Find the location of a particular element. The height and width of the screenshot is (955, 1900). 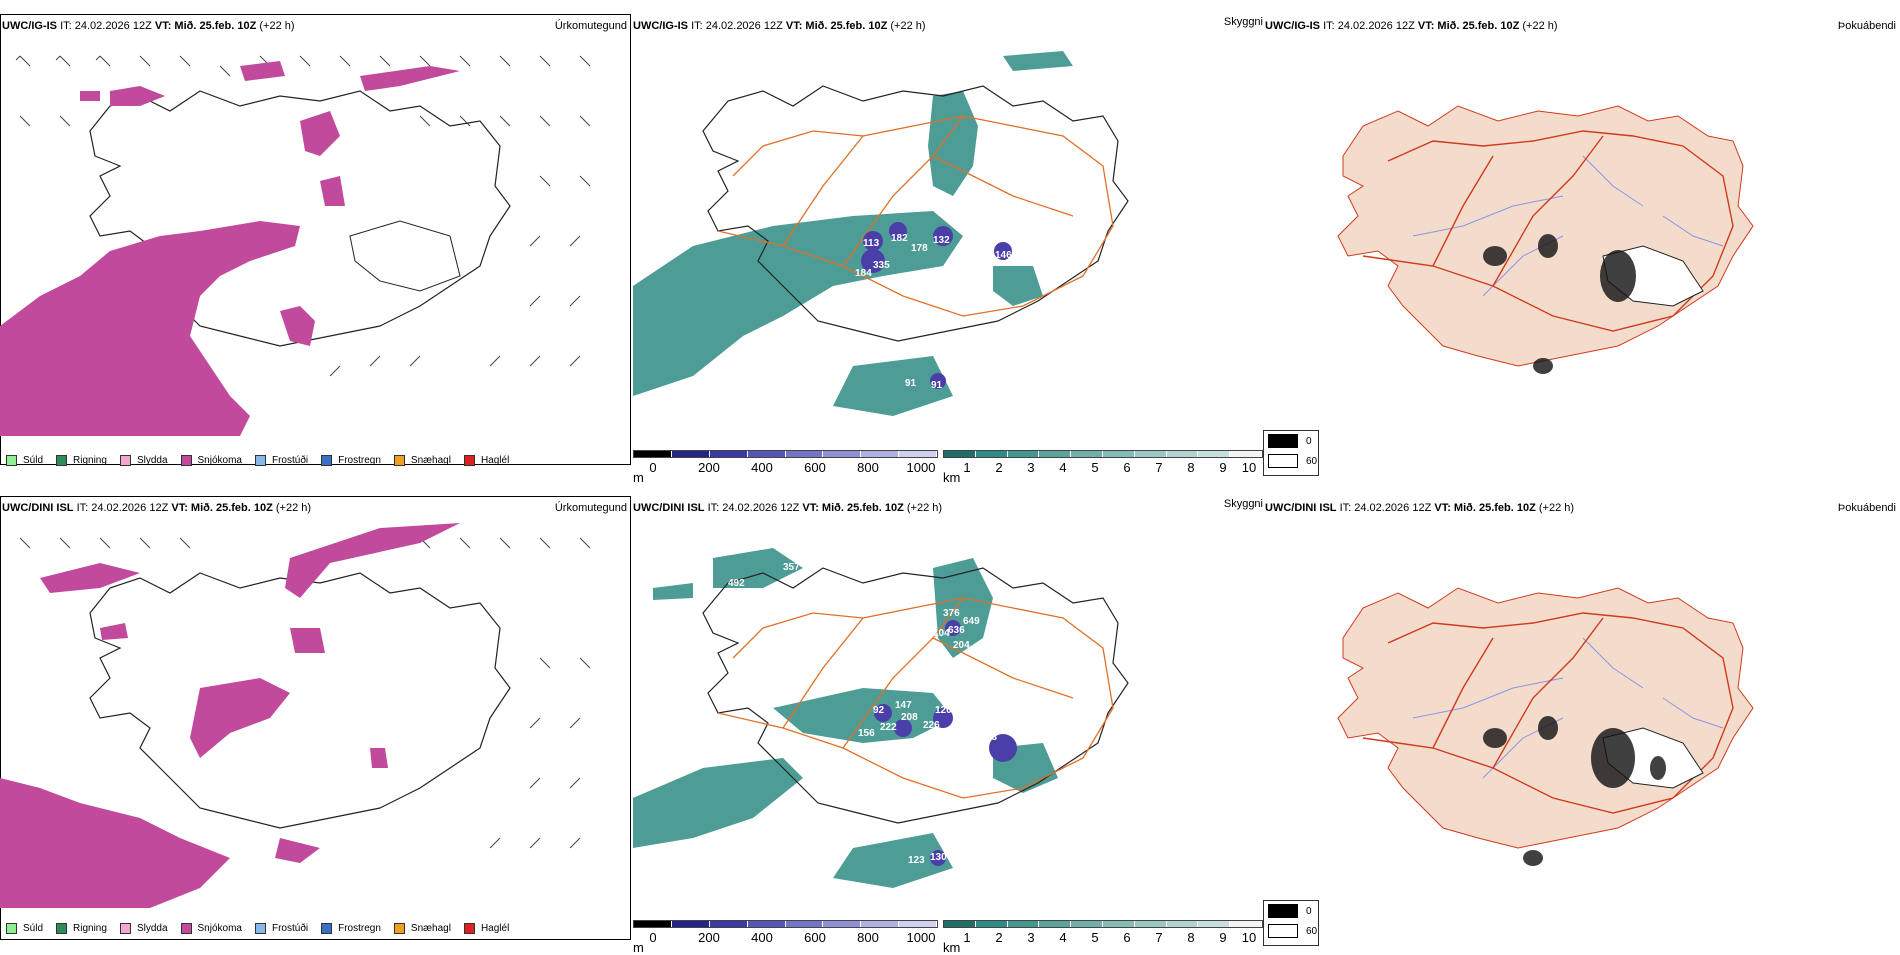

height-label: 649 is located at coordinates (971, 621).